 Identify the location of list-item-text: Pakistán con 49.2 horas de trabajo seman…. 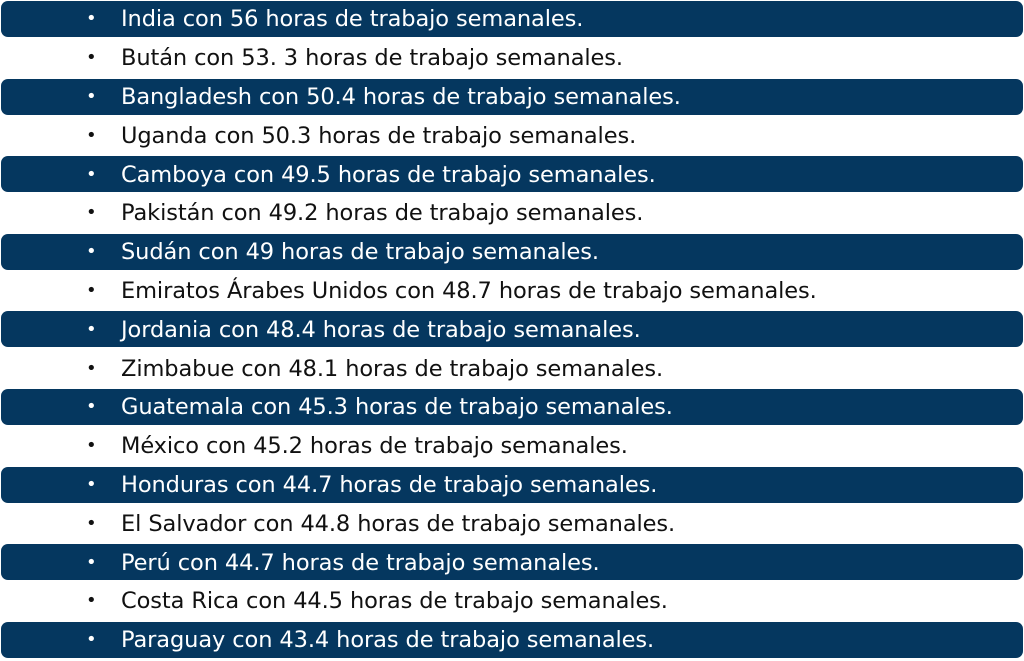
(382, 213).